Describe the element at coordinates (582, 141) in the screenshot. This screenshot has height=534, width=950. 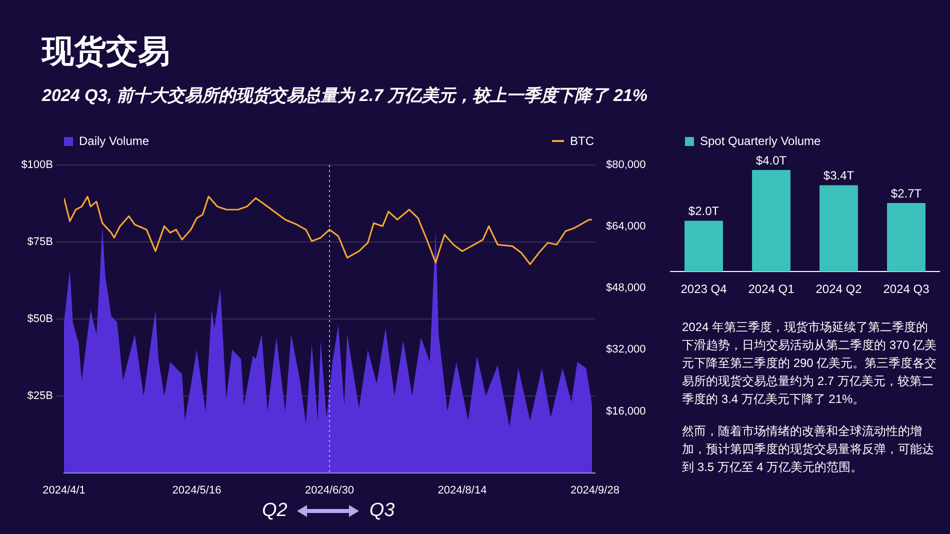
I see `legend-label: BTC` at that location.